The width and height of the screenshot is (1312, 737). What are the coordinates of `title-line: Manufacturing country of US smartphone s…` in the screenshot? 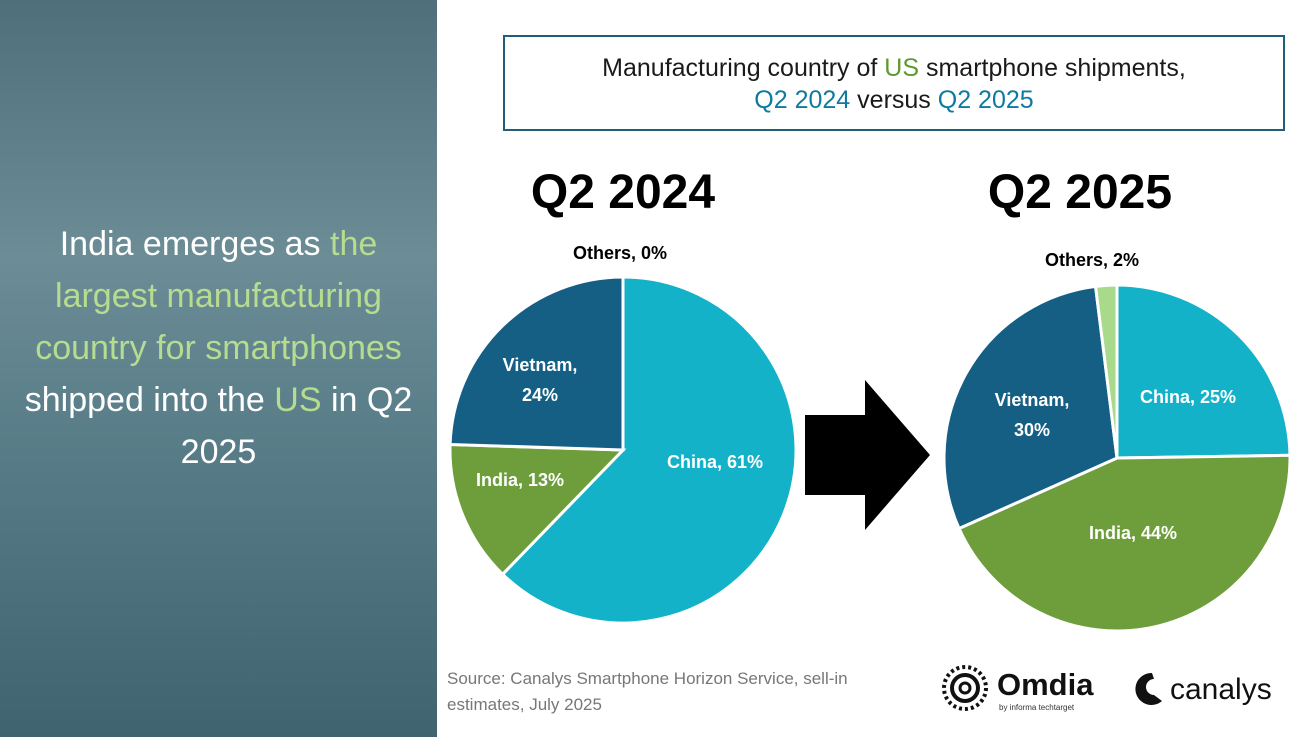 It's located at (894, 68).